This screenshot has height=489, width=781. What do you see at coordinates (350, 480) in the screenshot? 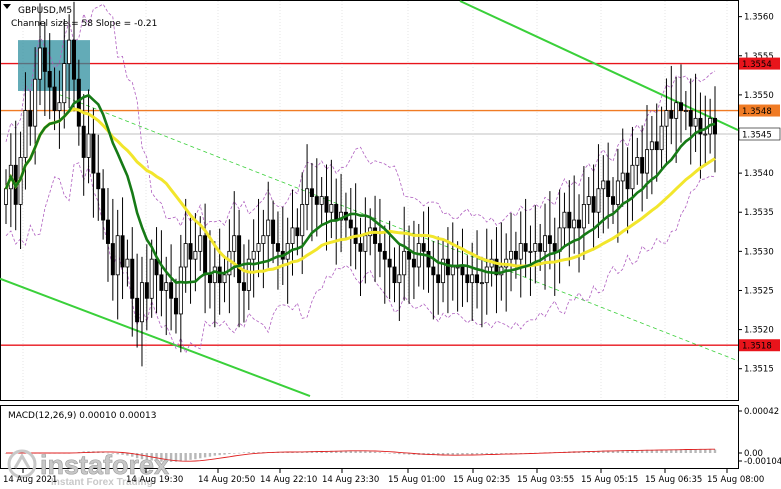
I see `x-tick-label: 14 Aug 23:30` at bounding box center [350, 480].